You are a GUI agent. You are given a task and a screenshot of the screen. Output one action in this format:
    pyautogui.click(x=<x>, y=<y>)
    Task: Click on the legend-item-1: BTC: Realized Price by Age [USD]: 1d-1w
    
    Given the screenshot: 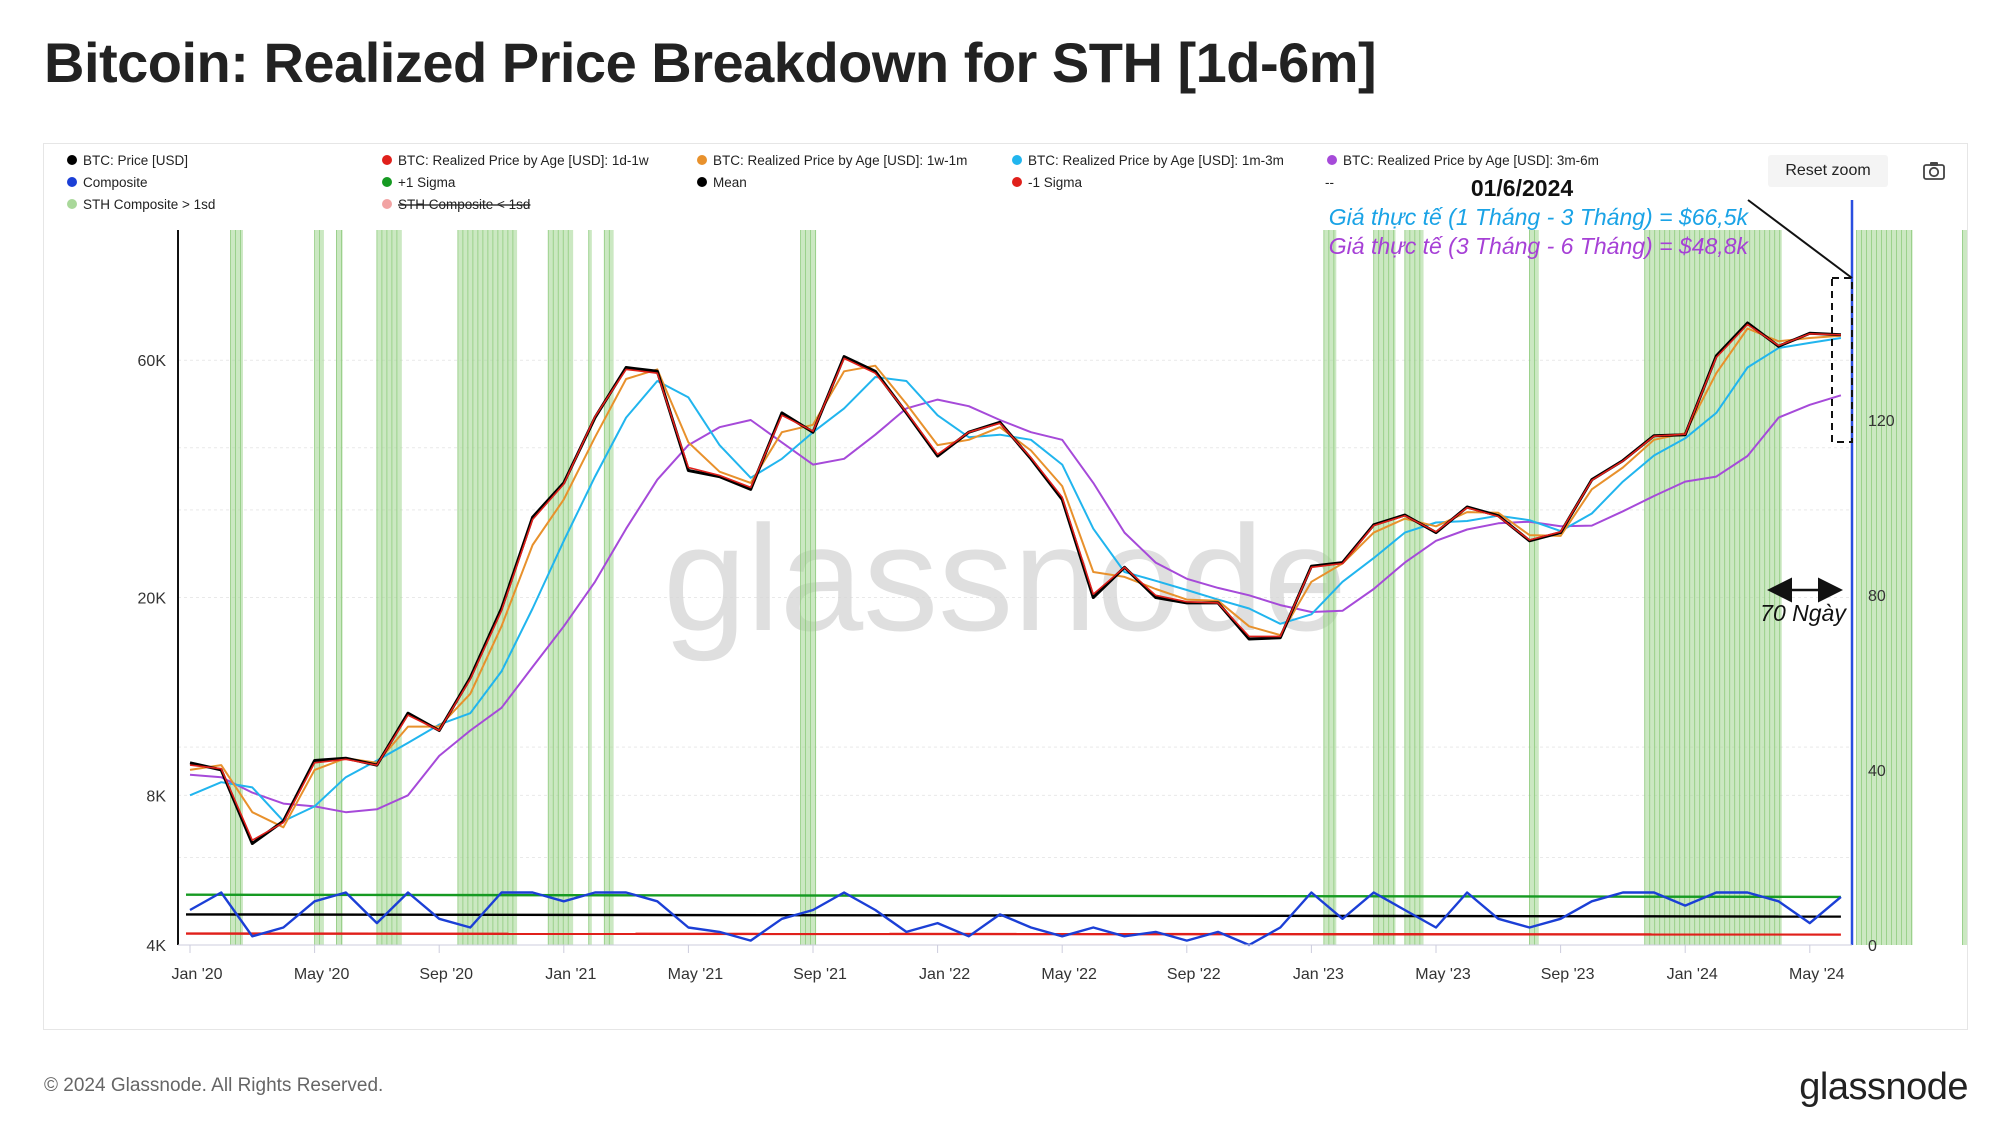 What is the action you would take?
    pyautogui.click(x=515, y=160)
    